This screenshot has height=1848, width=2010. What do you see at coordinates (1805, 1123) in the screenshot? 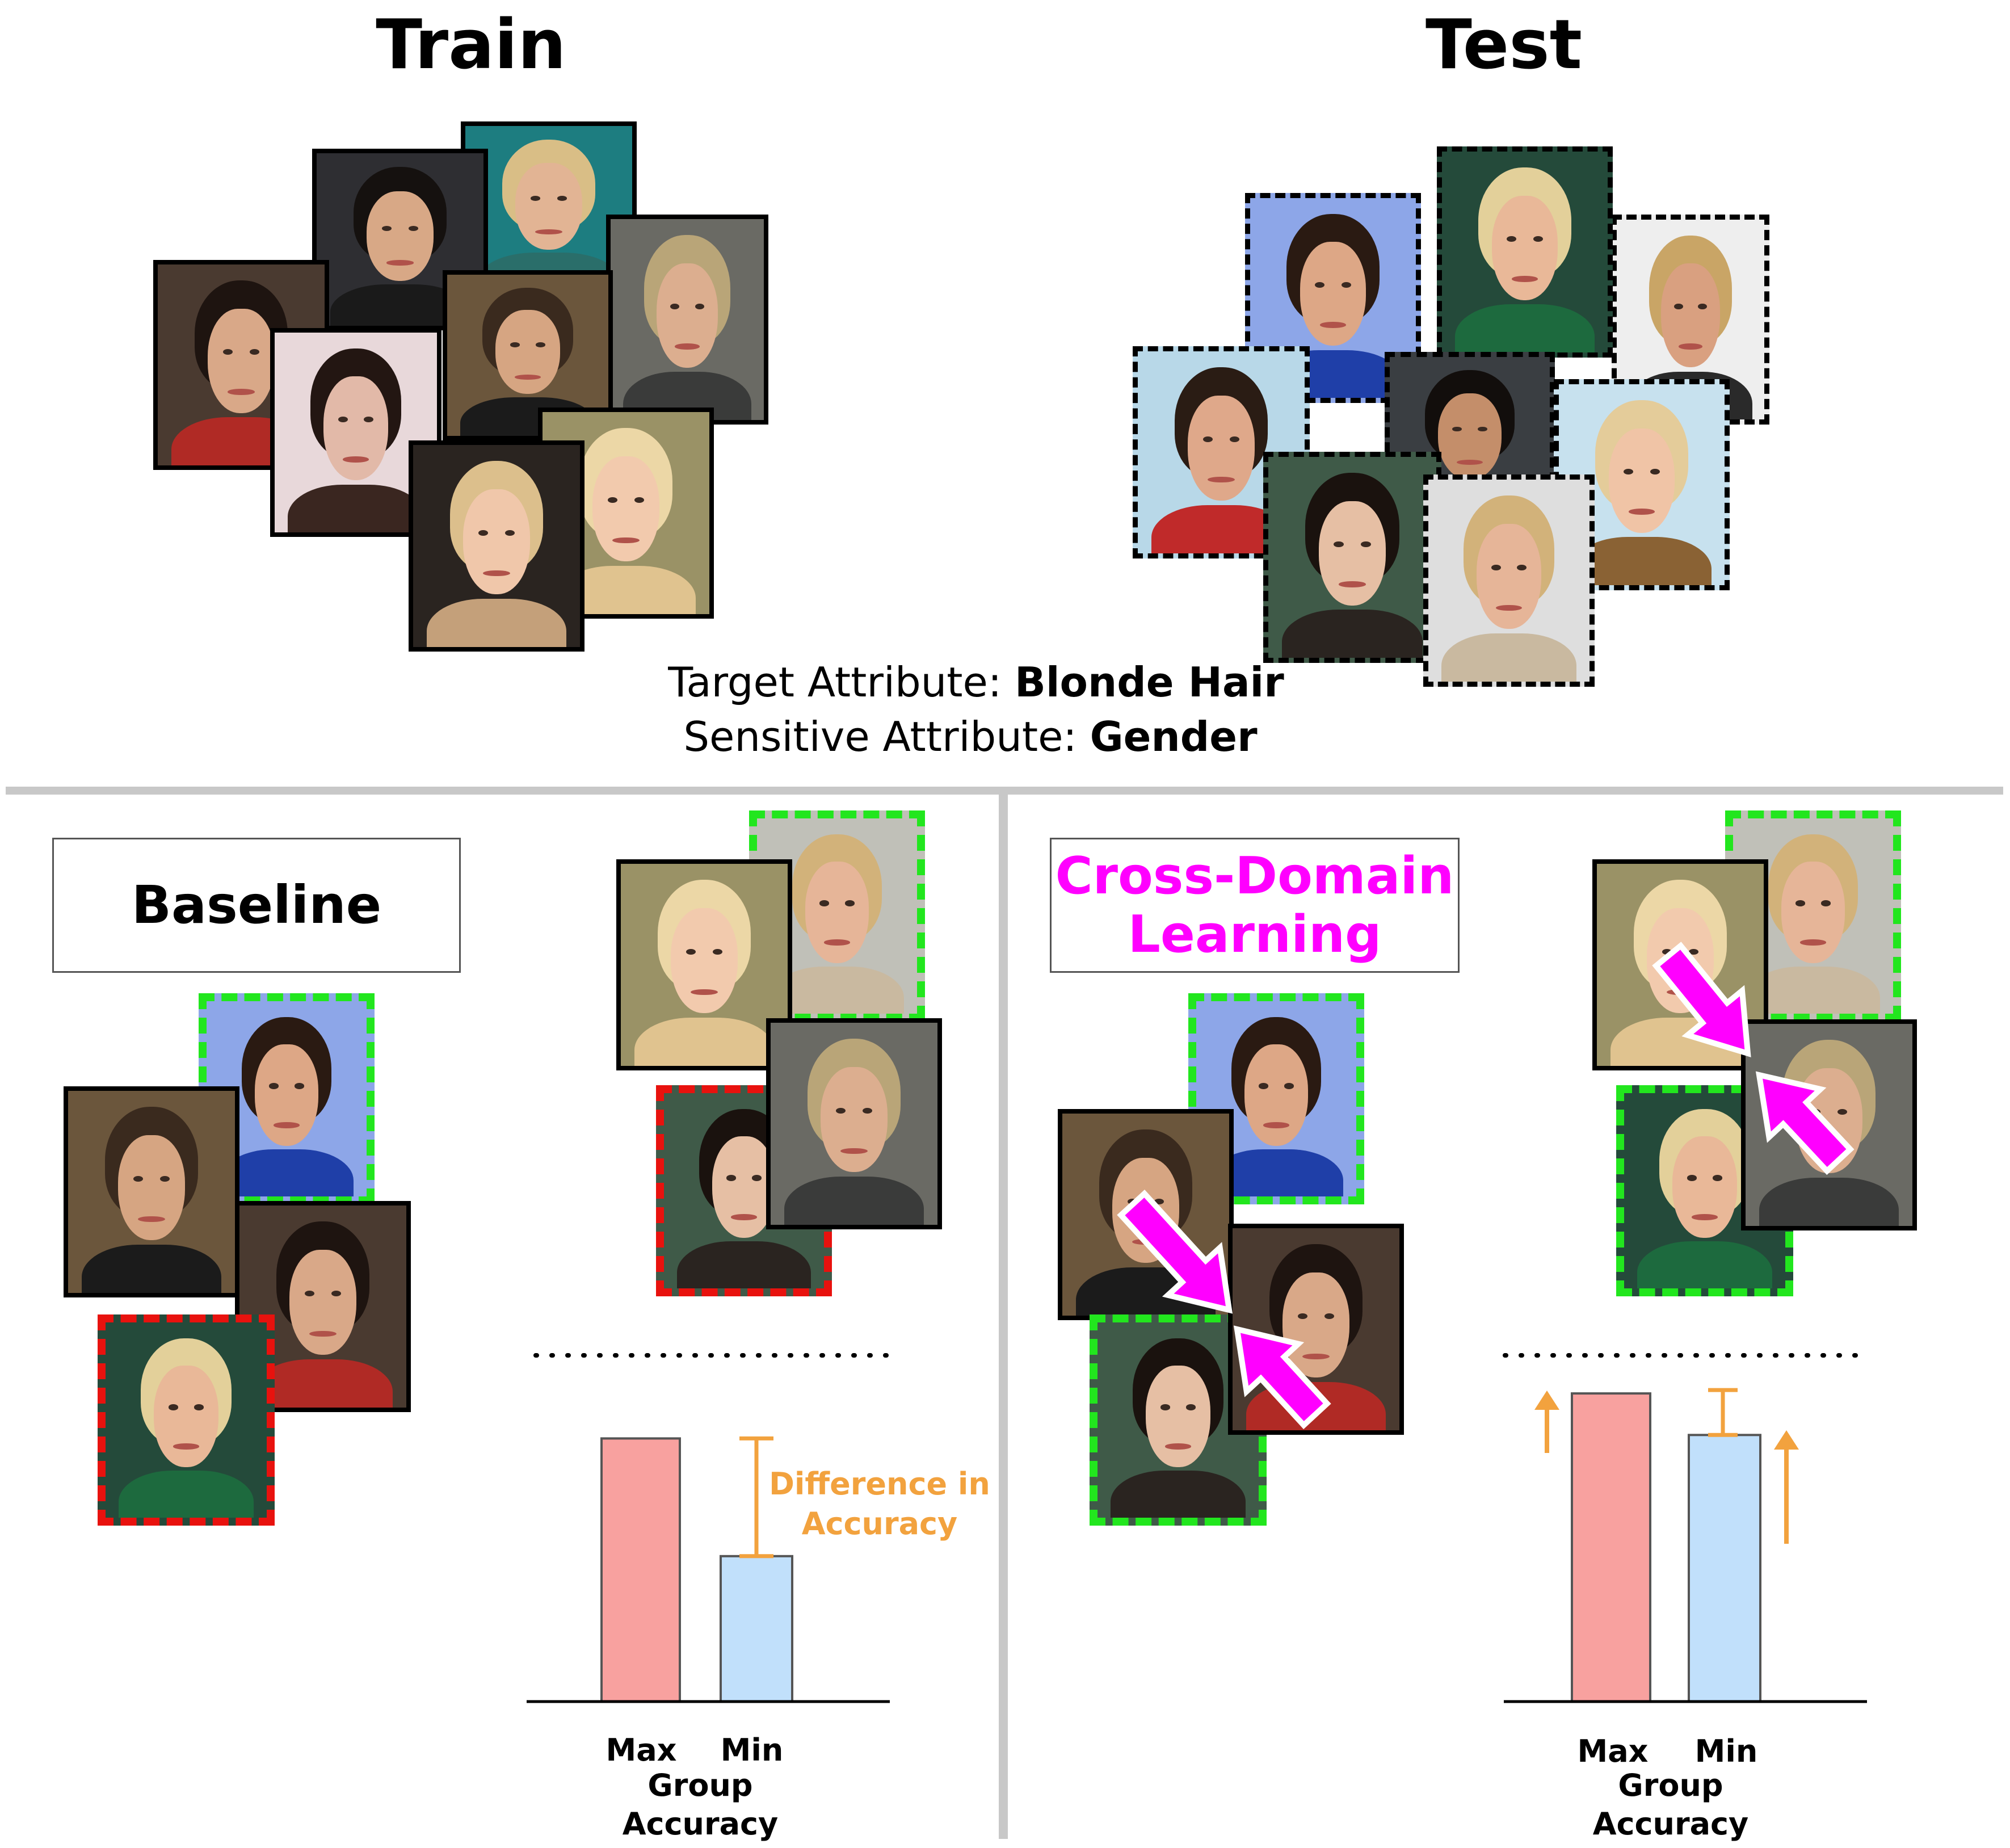
I see `cross-right-converge-arrow-up` at bounding box center [1805, 1123].